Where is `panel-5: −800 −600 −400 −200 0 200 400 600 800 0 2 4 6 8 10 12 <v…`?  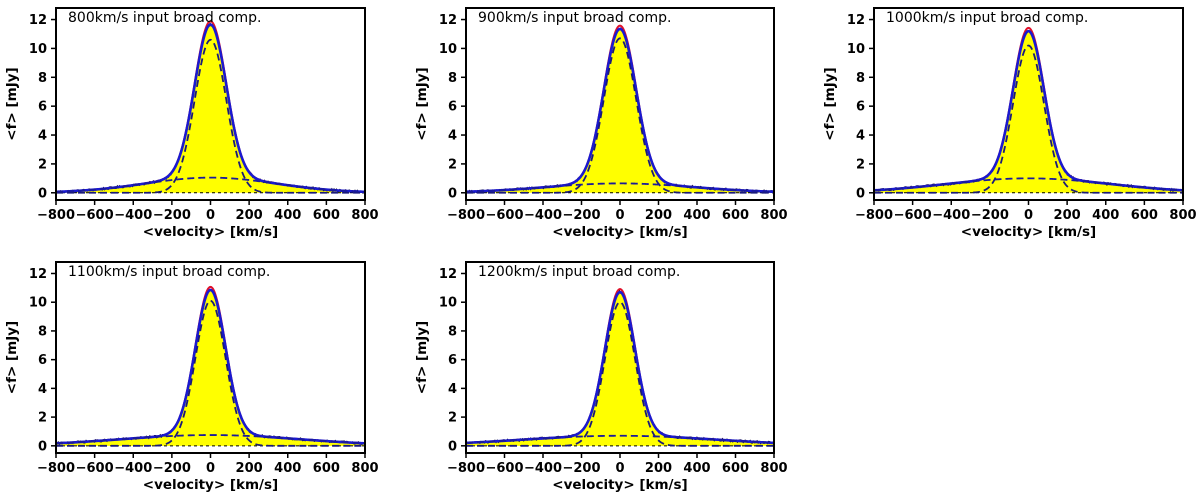
panel-5: −800 −600 −400 −200 0 200 400 600 800 0 2 4 6 8 10 12 <v… is located at coordinates (601, 377).